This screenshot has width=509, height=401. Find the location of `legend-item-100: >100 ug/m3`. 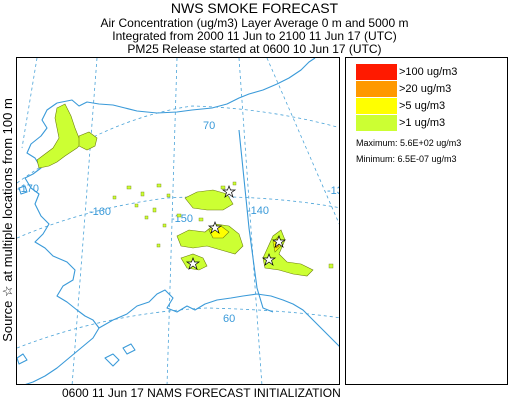

legend-item-100: >100 ug/m3 is located at coordinates (406, 72).